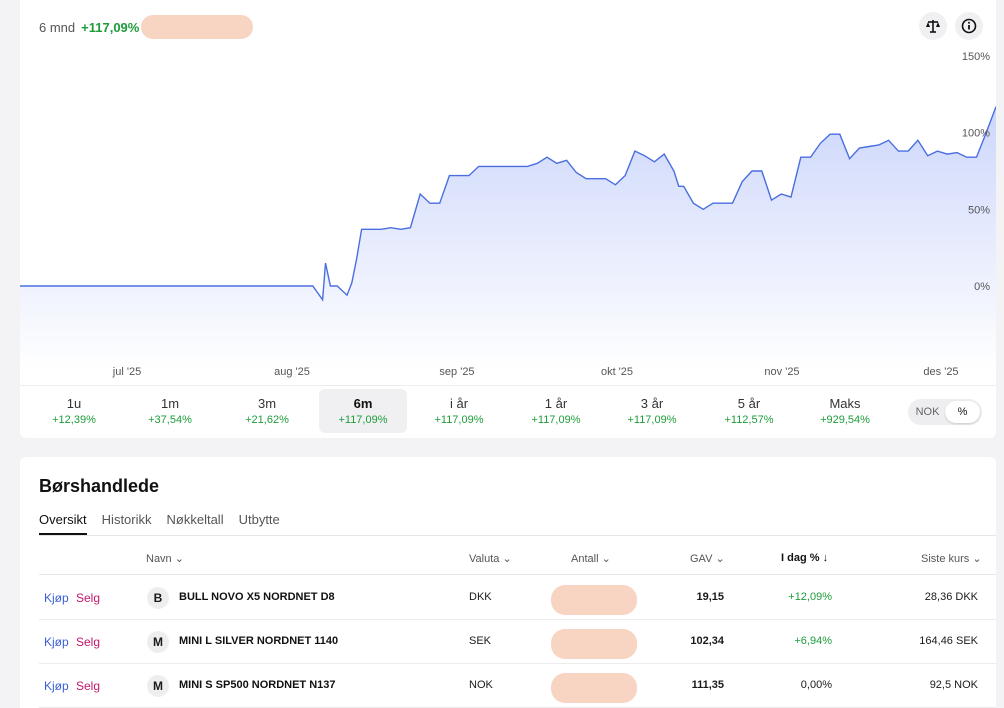 This screenshot has height=708, width=1004. I want to click on period-change: +12,39%, so click(74, 420).